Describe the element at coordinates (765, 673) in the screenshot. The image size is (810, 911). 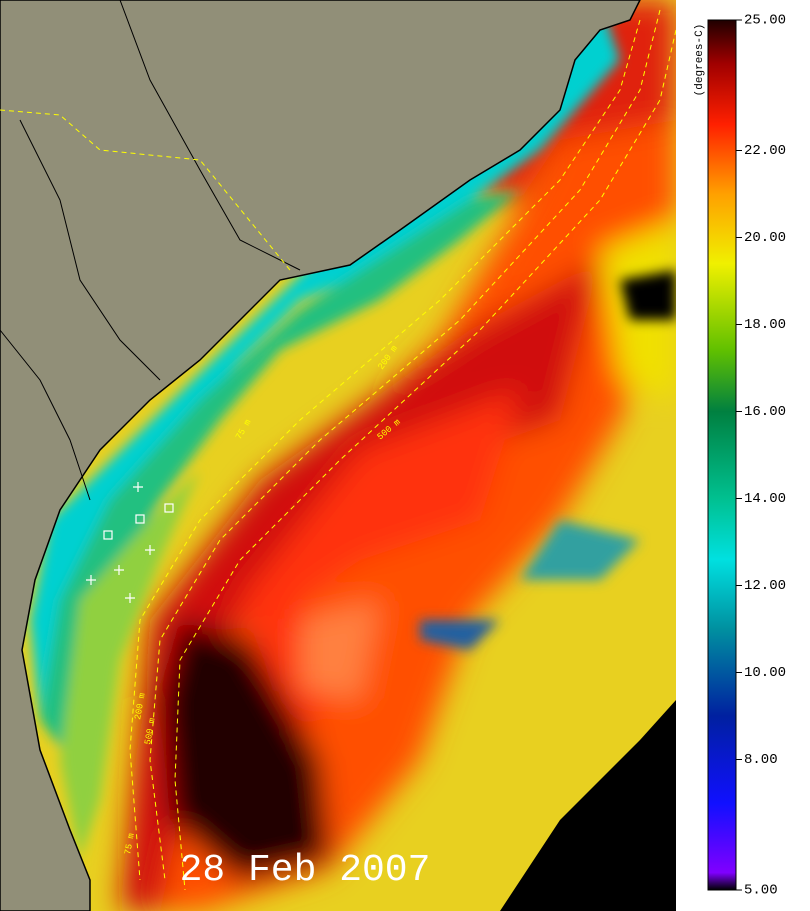
I see `tick-label: 10.00` at that location.